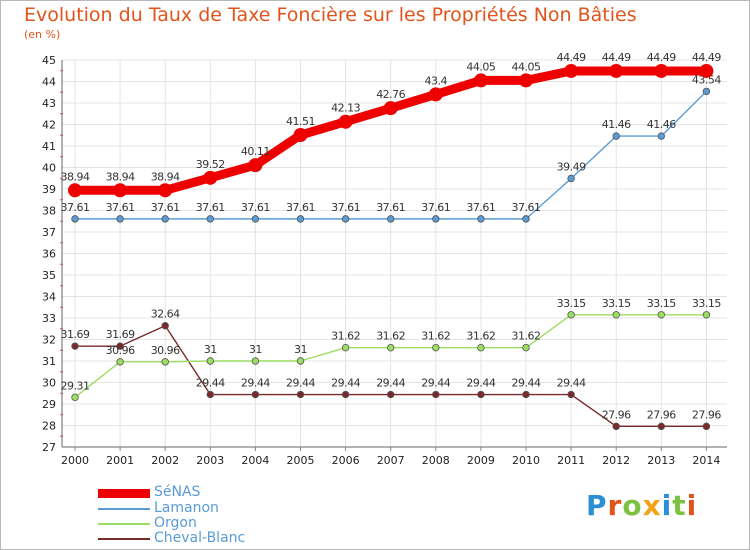  I want to click on y-tick-label: 32, so click(49, 340).